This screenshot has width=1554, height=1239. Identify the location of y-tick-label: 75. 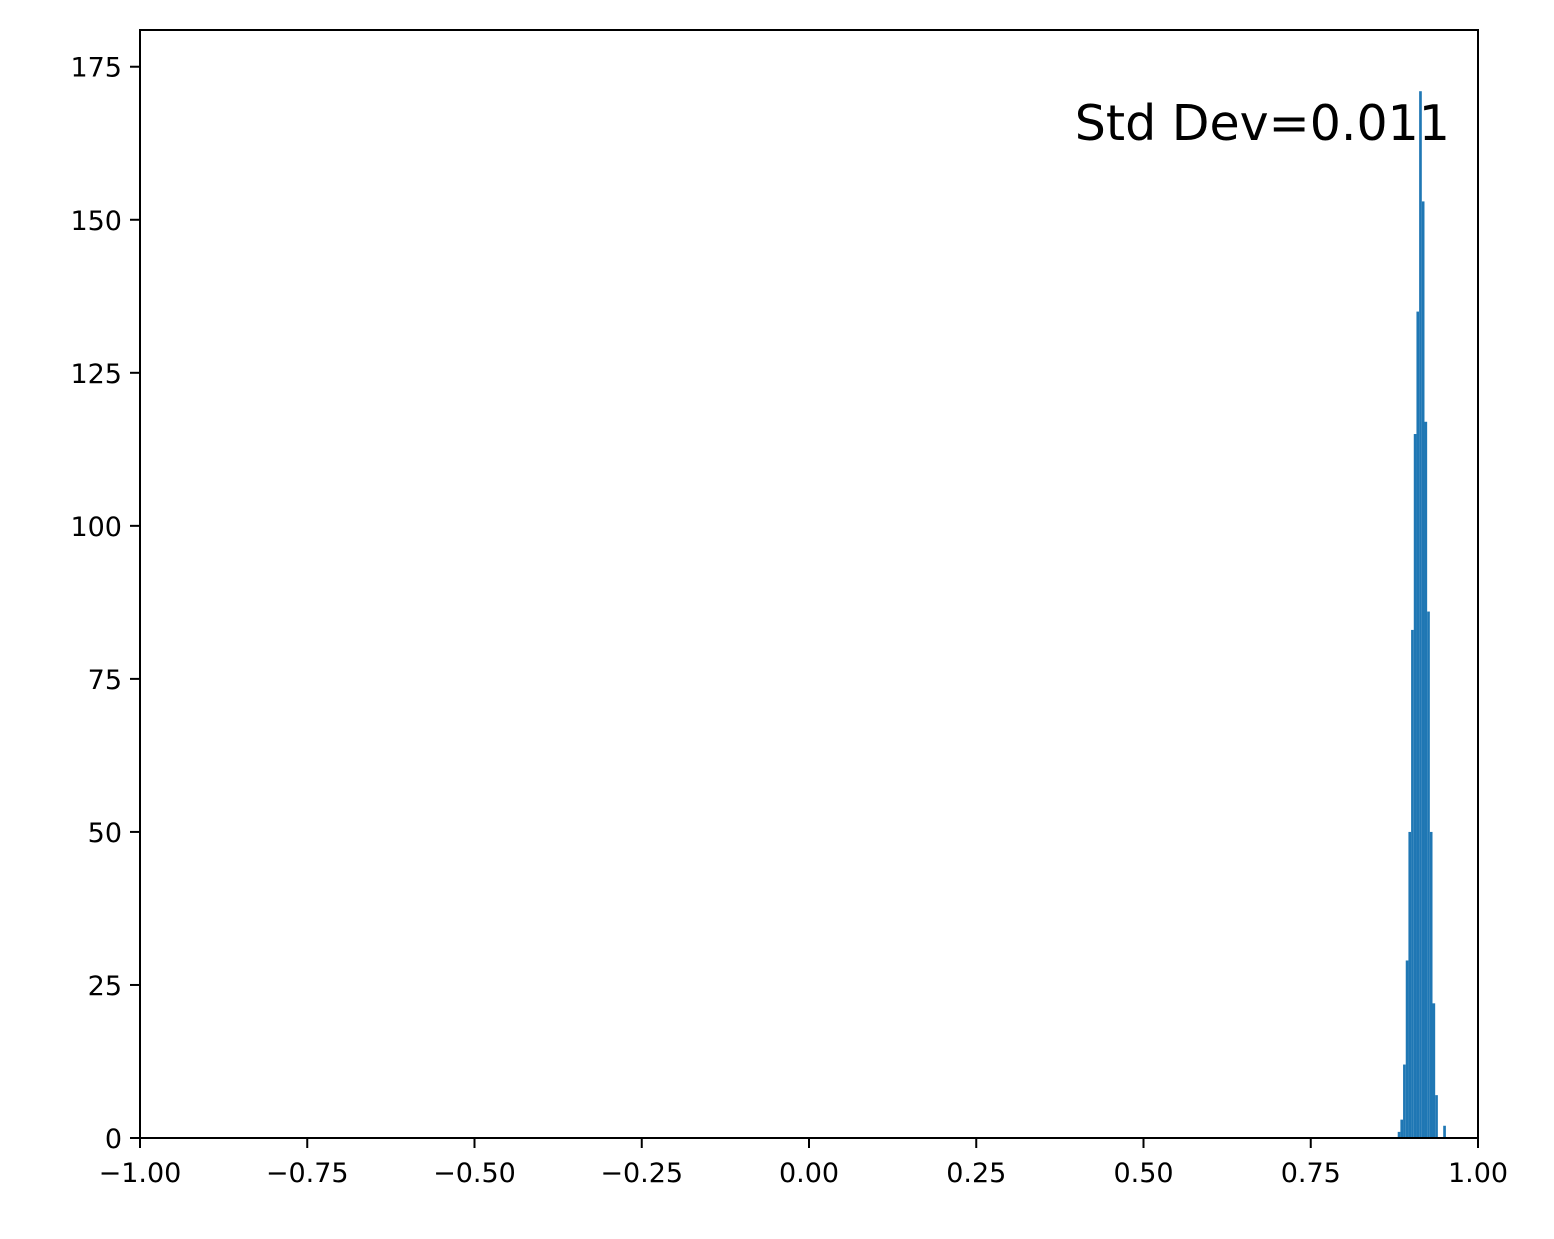
(105, 680).